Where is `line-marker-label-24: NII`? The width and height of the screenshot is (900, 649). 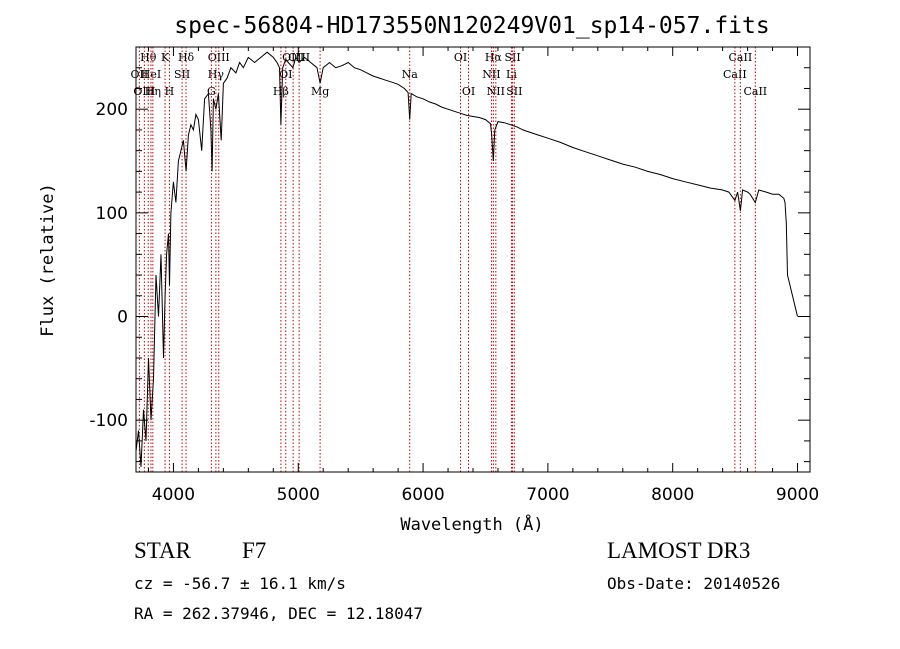 line-marker-label-24: NII is located at coordinates (496, 91).